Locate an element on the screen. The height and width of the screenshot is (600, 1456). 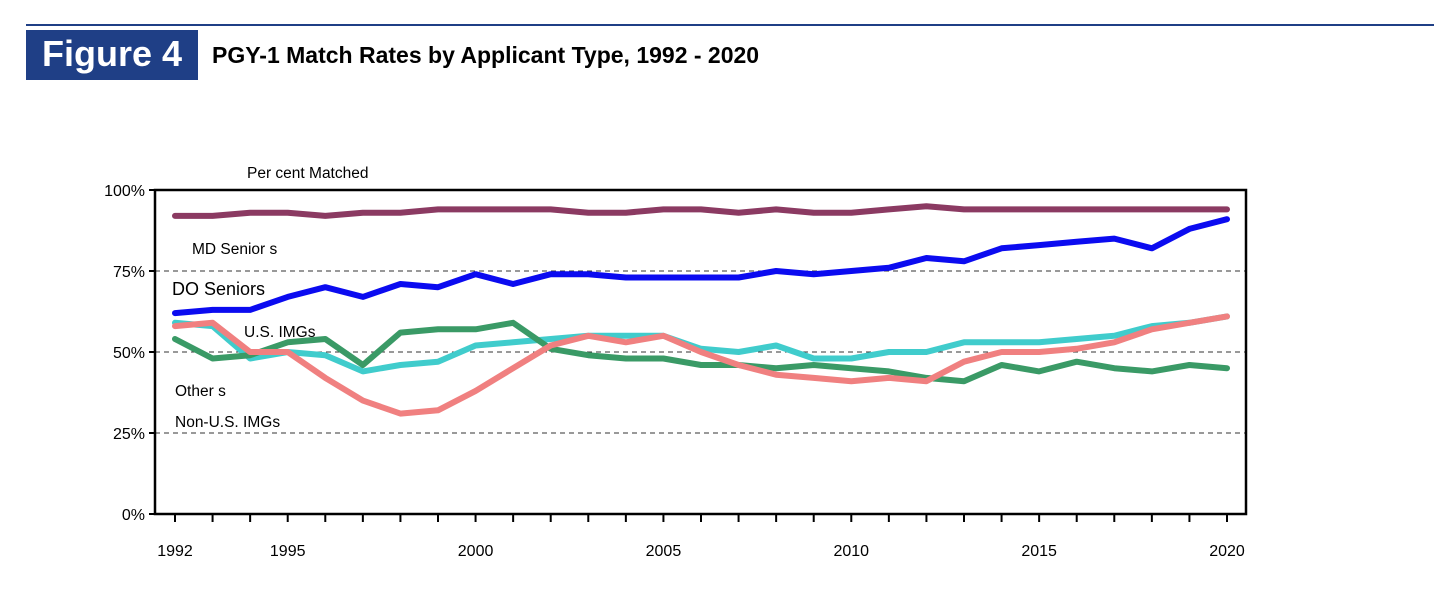
y-tick-label: 50% is located at coordinates (129, 353).